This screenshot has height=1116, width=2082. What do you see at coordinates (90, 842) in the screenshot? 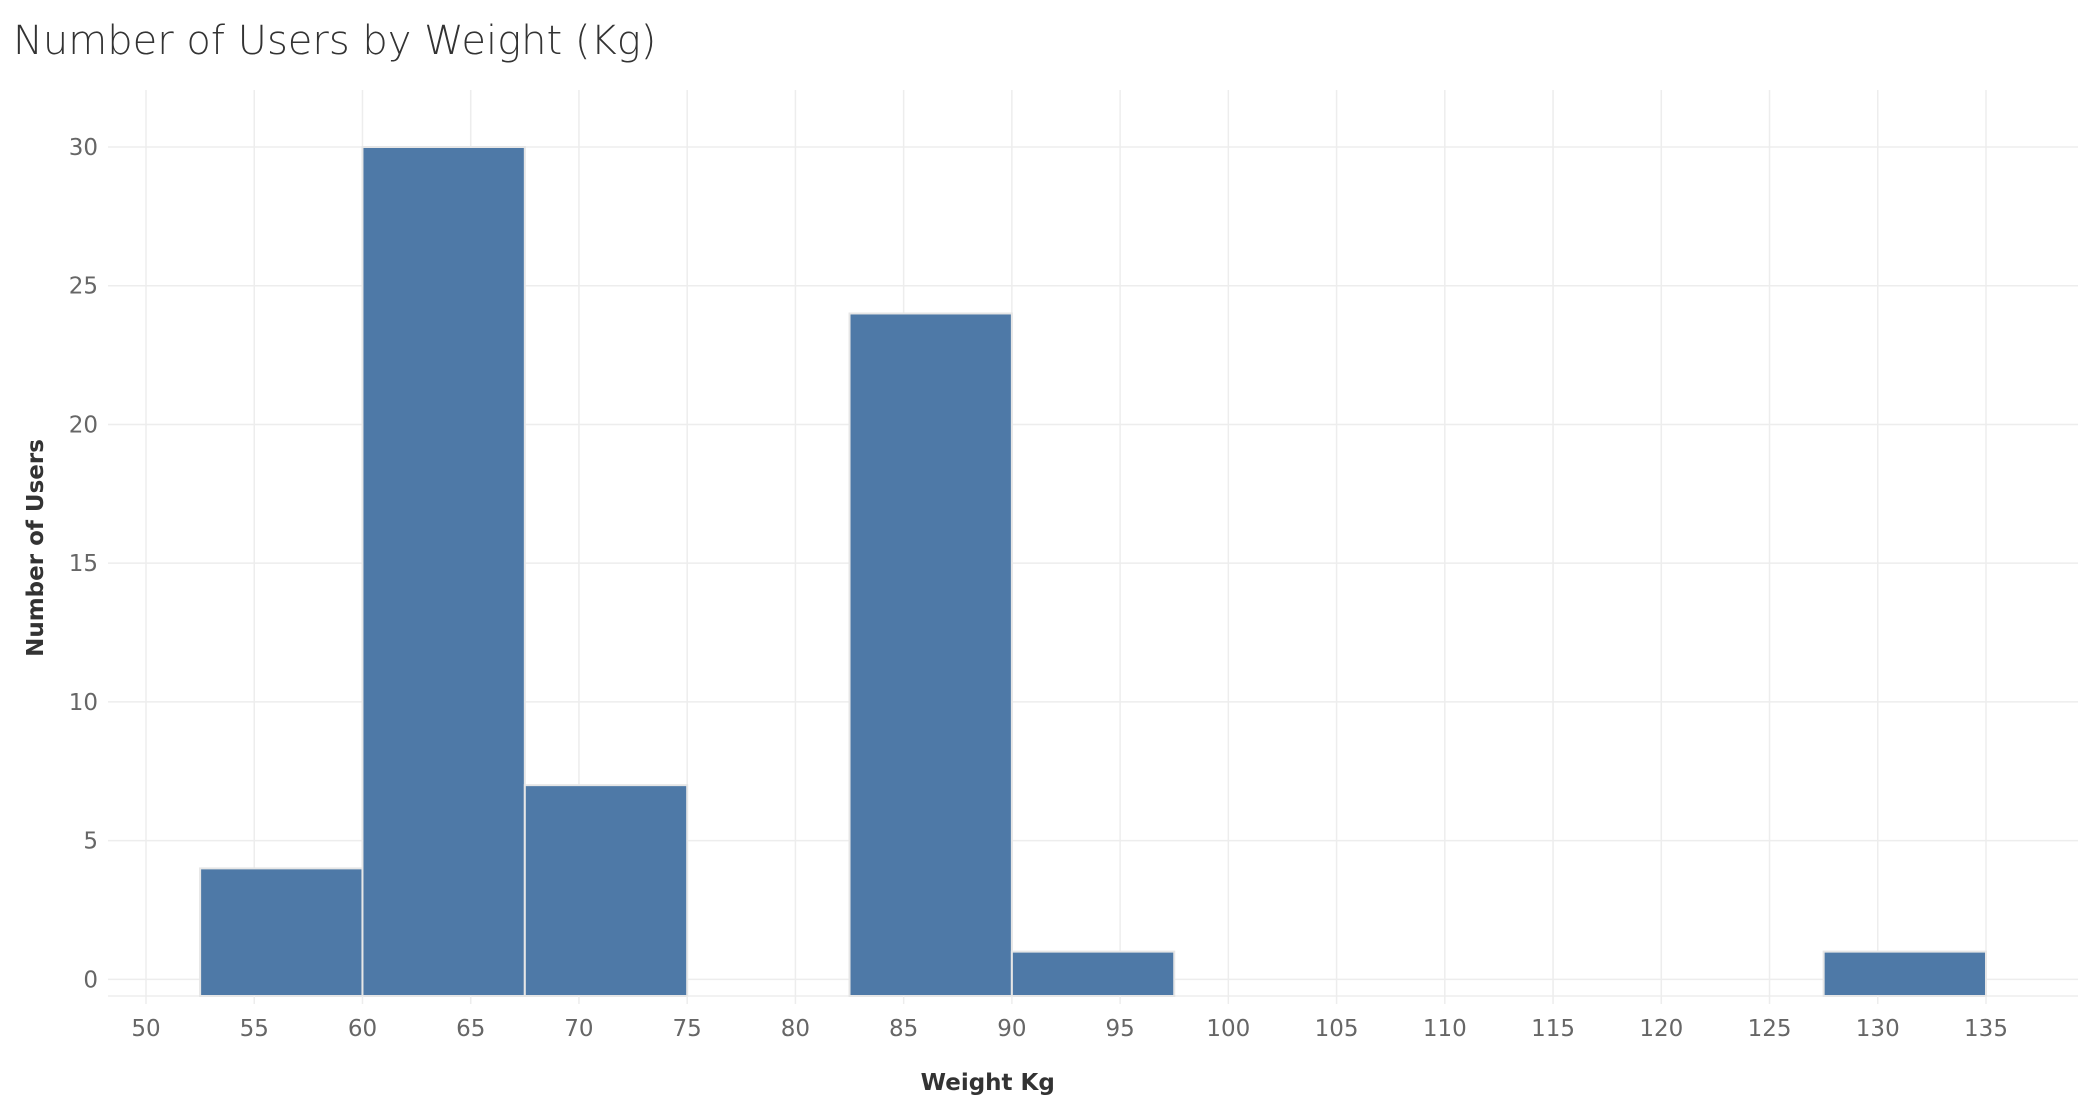
I see `y-tick-label: 5` at bounding box center [90, 842].